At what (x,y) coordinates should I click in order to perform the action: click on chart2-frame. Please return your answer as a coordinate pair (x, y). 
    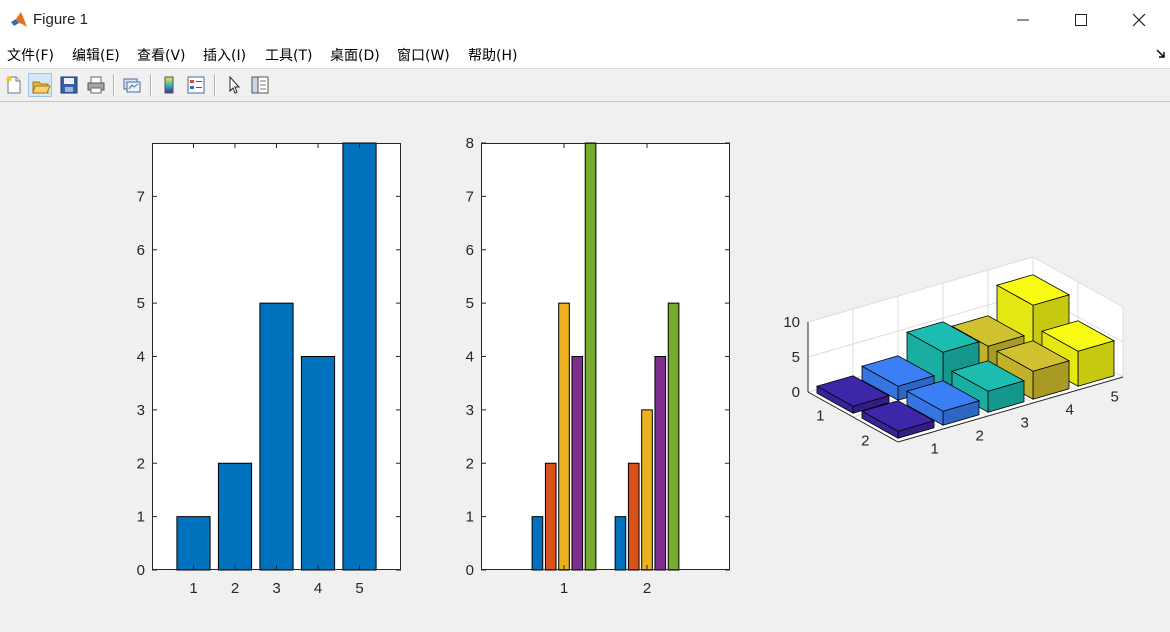
    Looking at the image, I should click on (605, 356).